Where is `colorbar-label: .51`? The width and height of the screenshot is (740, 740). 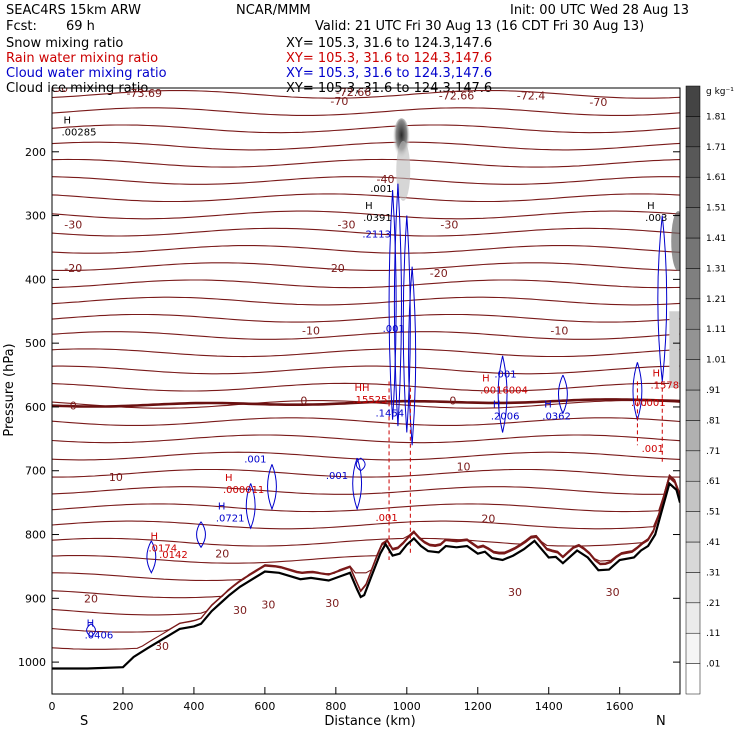
colorbar-label: .51 is located at coordinates (713, 513).